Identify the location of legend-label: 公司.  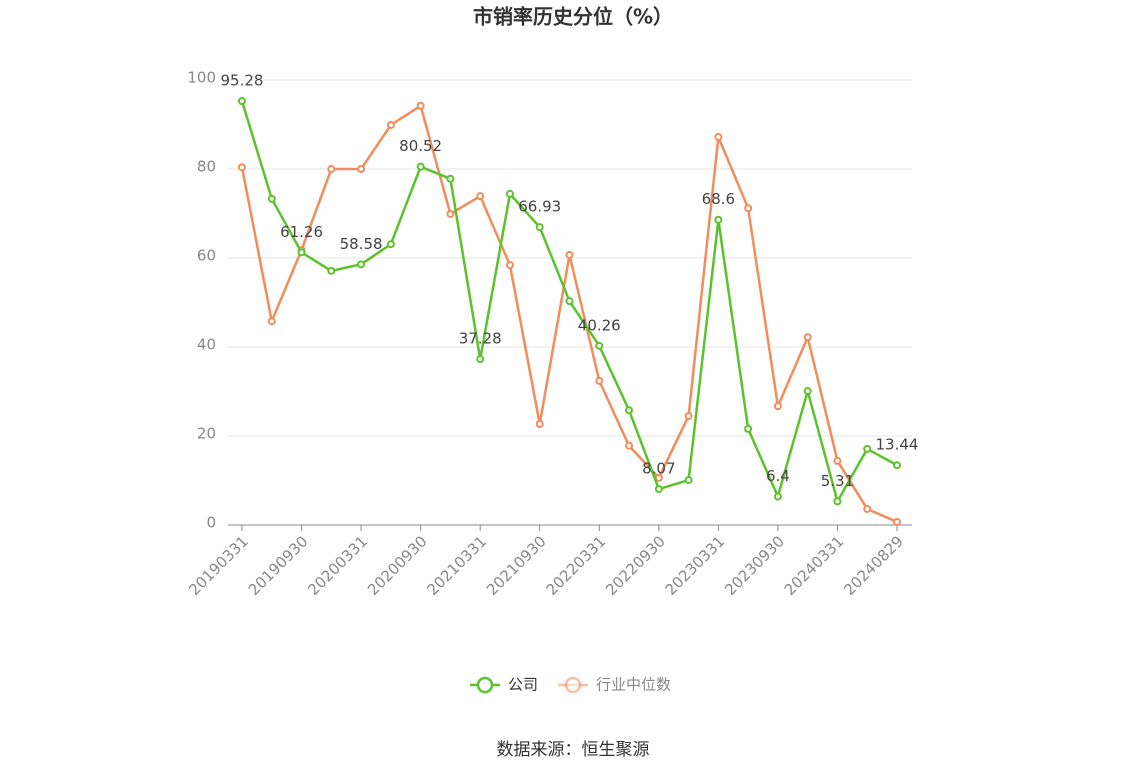
(523, 685).